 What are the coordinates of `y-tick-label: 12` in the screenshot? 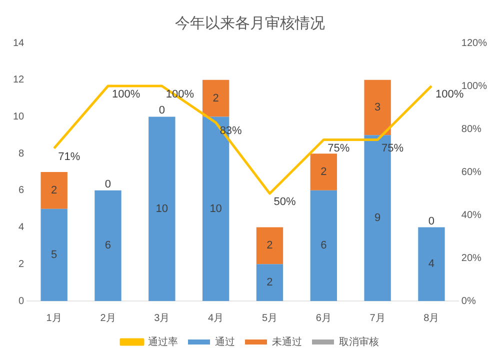 It's located at (19, 80).